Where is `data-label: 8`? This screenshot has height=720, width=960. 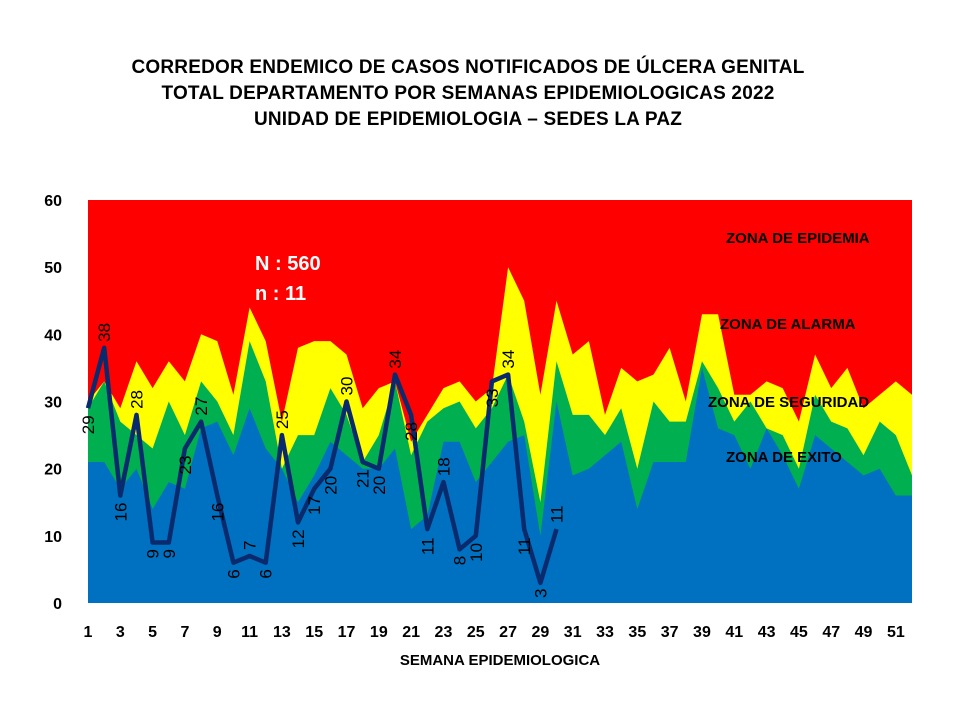 data-label: 8 is located at coordinates (460, 560).